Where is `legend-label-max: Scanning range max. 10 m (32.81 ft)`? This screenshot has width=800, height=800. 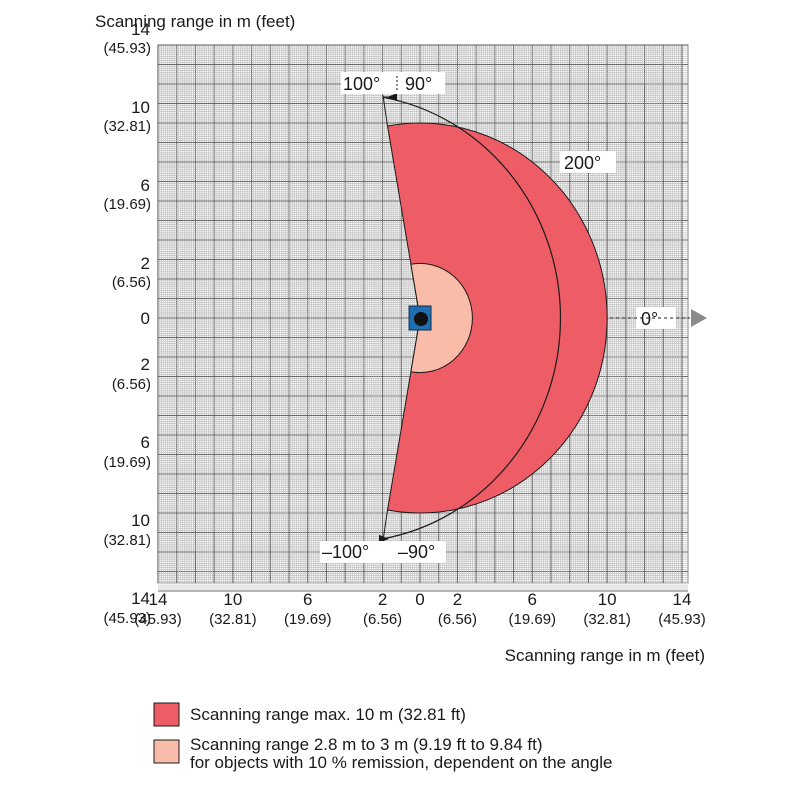
legend-label-max: Scanning range max. 10 m (32.81 ft) is located at coordinates (328, 714).